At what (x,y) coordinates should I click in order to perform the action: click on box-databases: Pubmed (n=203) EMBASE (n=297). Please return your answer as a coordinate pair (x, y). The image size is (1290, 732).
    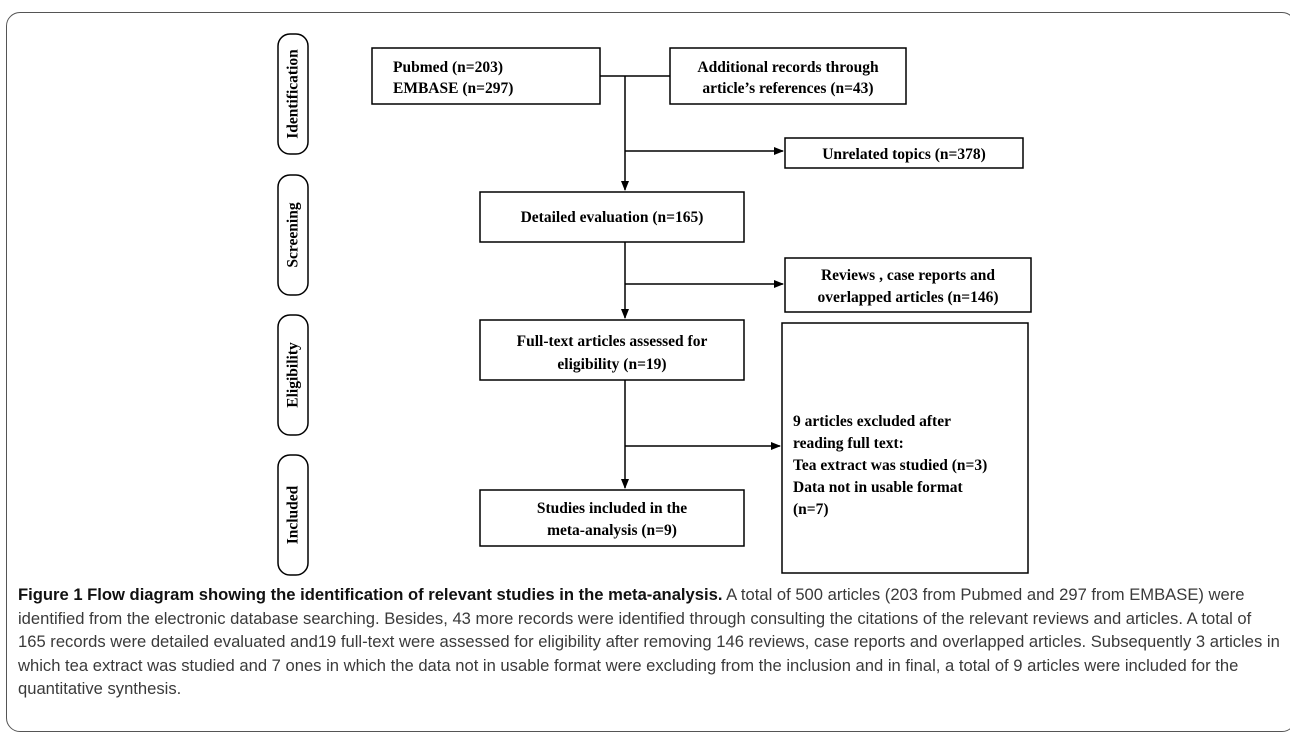
    Looking at the image, I should click on (486, 76).